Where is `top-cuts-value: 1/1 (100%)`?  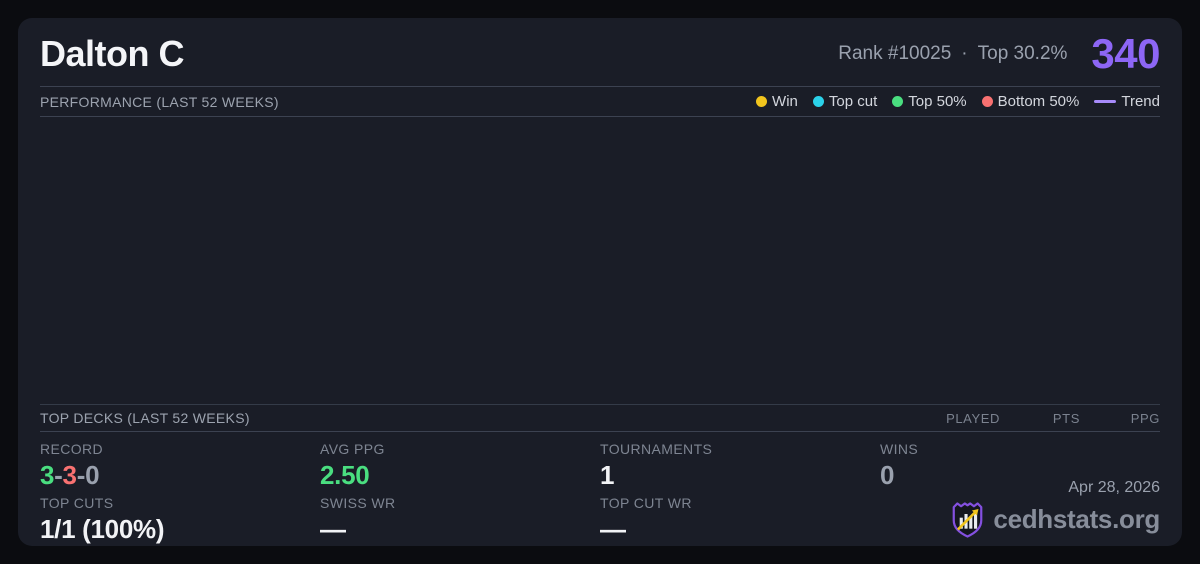
top-cuts-value: 1/1 (100%) is located at coordinates (102, 528).